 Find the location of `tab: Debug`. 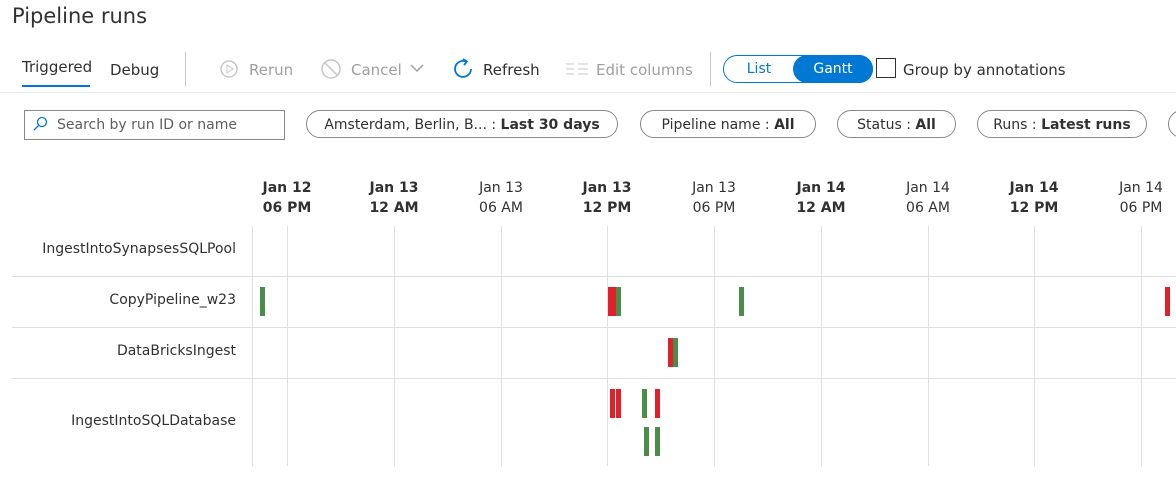

tab: Debug is located at coordinates (135, 70).